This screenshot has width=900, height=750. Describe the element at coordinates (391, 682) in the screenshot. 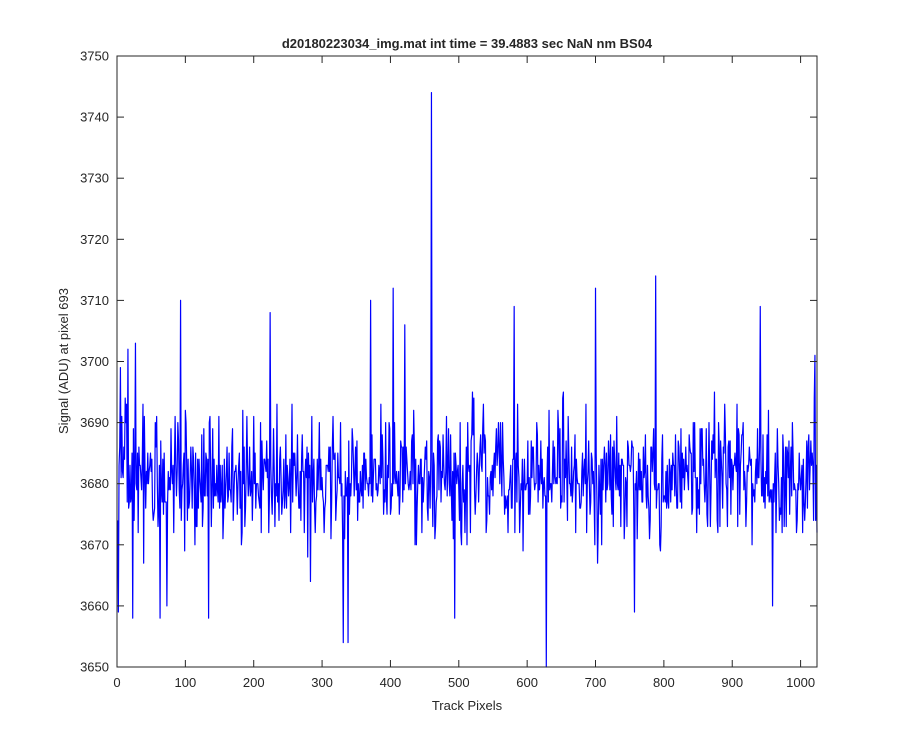

I see `x-tick-label: 400` at that location.